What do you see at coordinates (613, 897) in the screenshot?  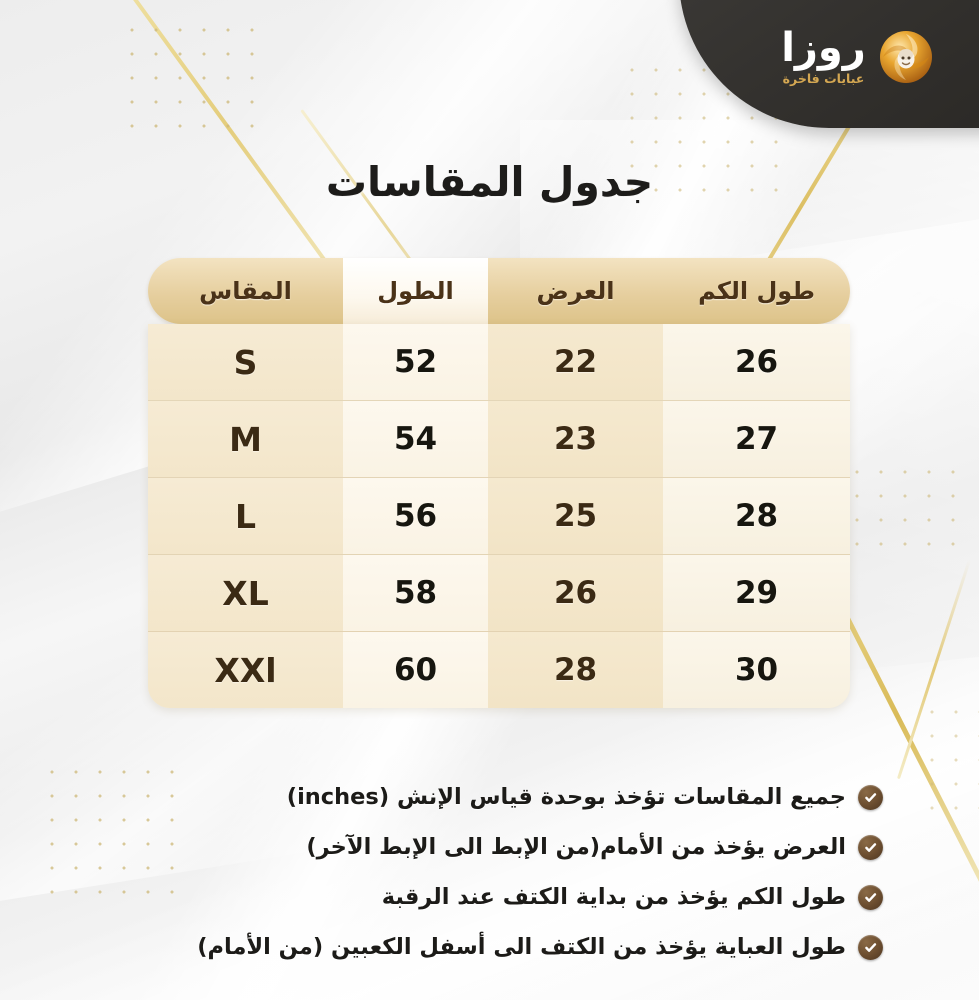 I see `note-text: طول الكم يؤخذ من بداية الكتف عند الرقبة` at bounding box center [613, 897].